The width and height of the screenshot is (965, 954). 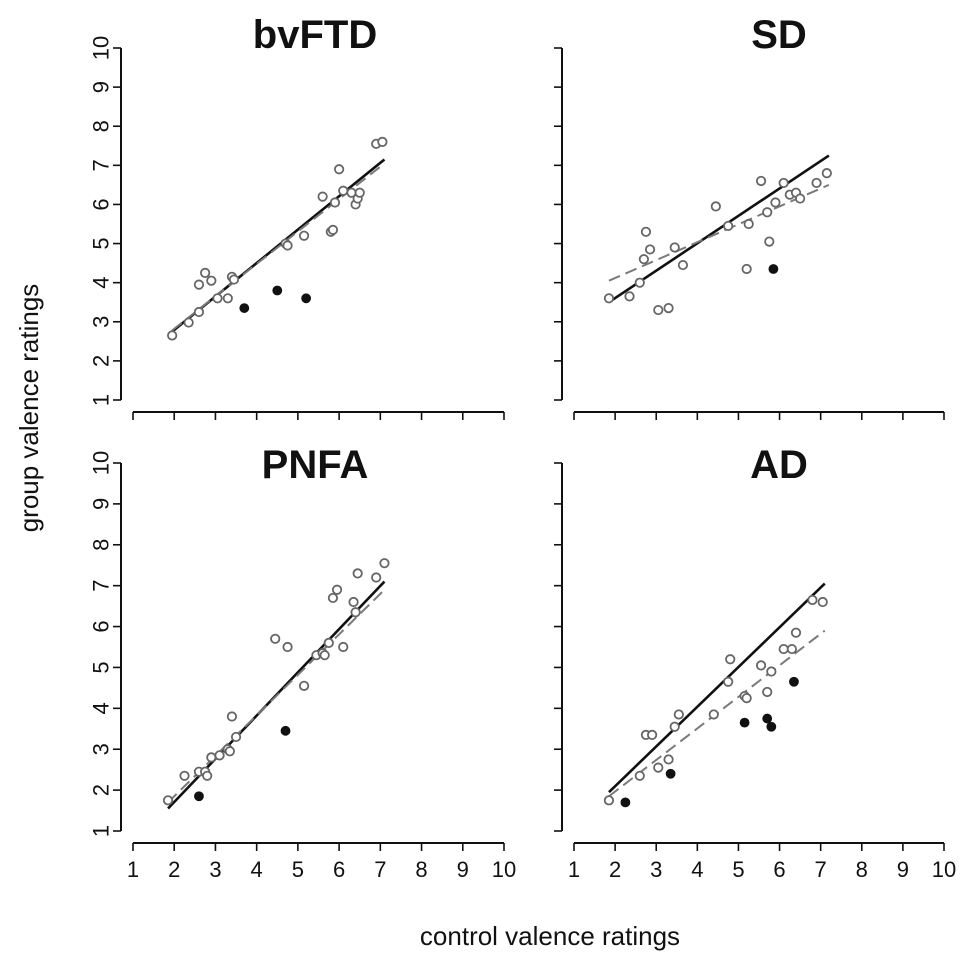 What do you see at coordinates (101, 463) in the screenshot?
I see `y-tick-label: 10` at bounding box center [101, 463].